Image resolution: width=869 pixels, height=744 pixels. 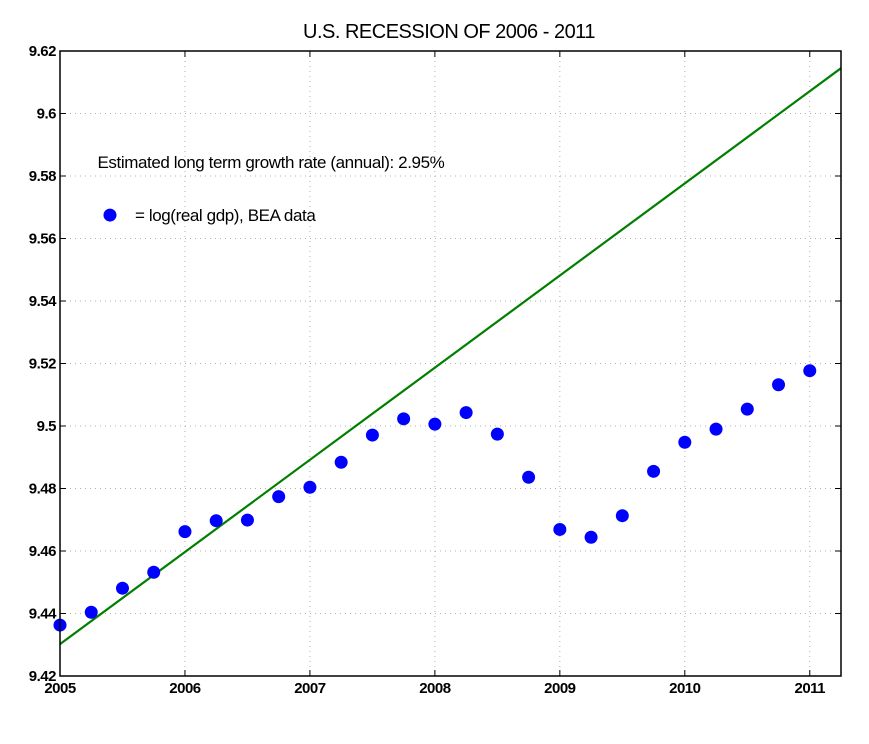 I want to click on y-tick-label: 9.52, so click(x=42, y=364).